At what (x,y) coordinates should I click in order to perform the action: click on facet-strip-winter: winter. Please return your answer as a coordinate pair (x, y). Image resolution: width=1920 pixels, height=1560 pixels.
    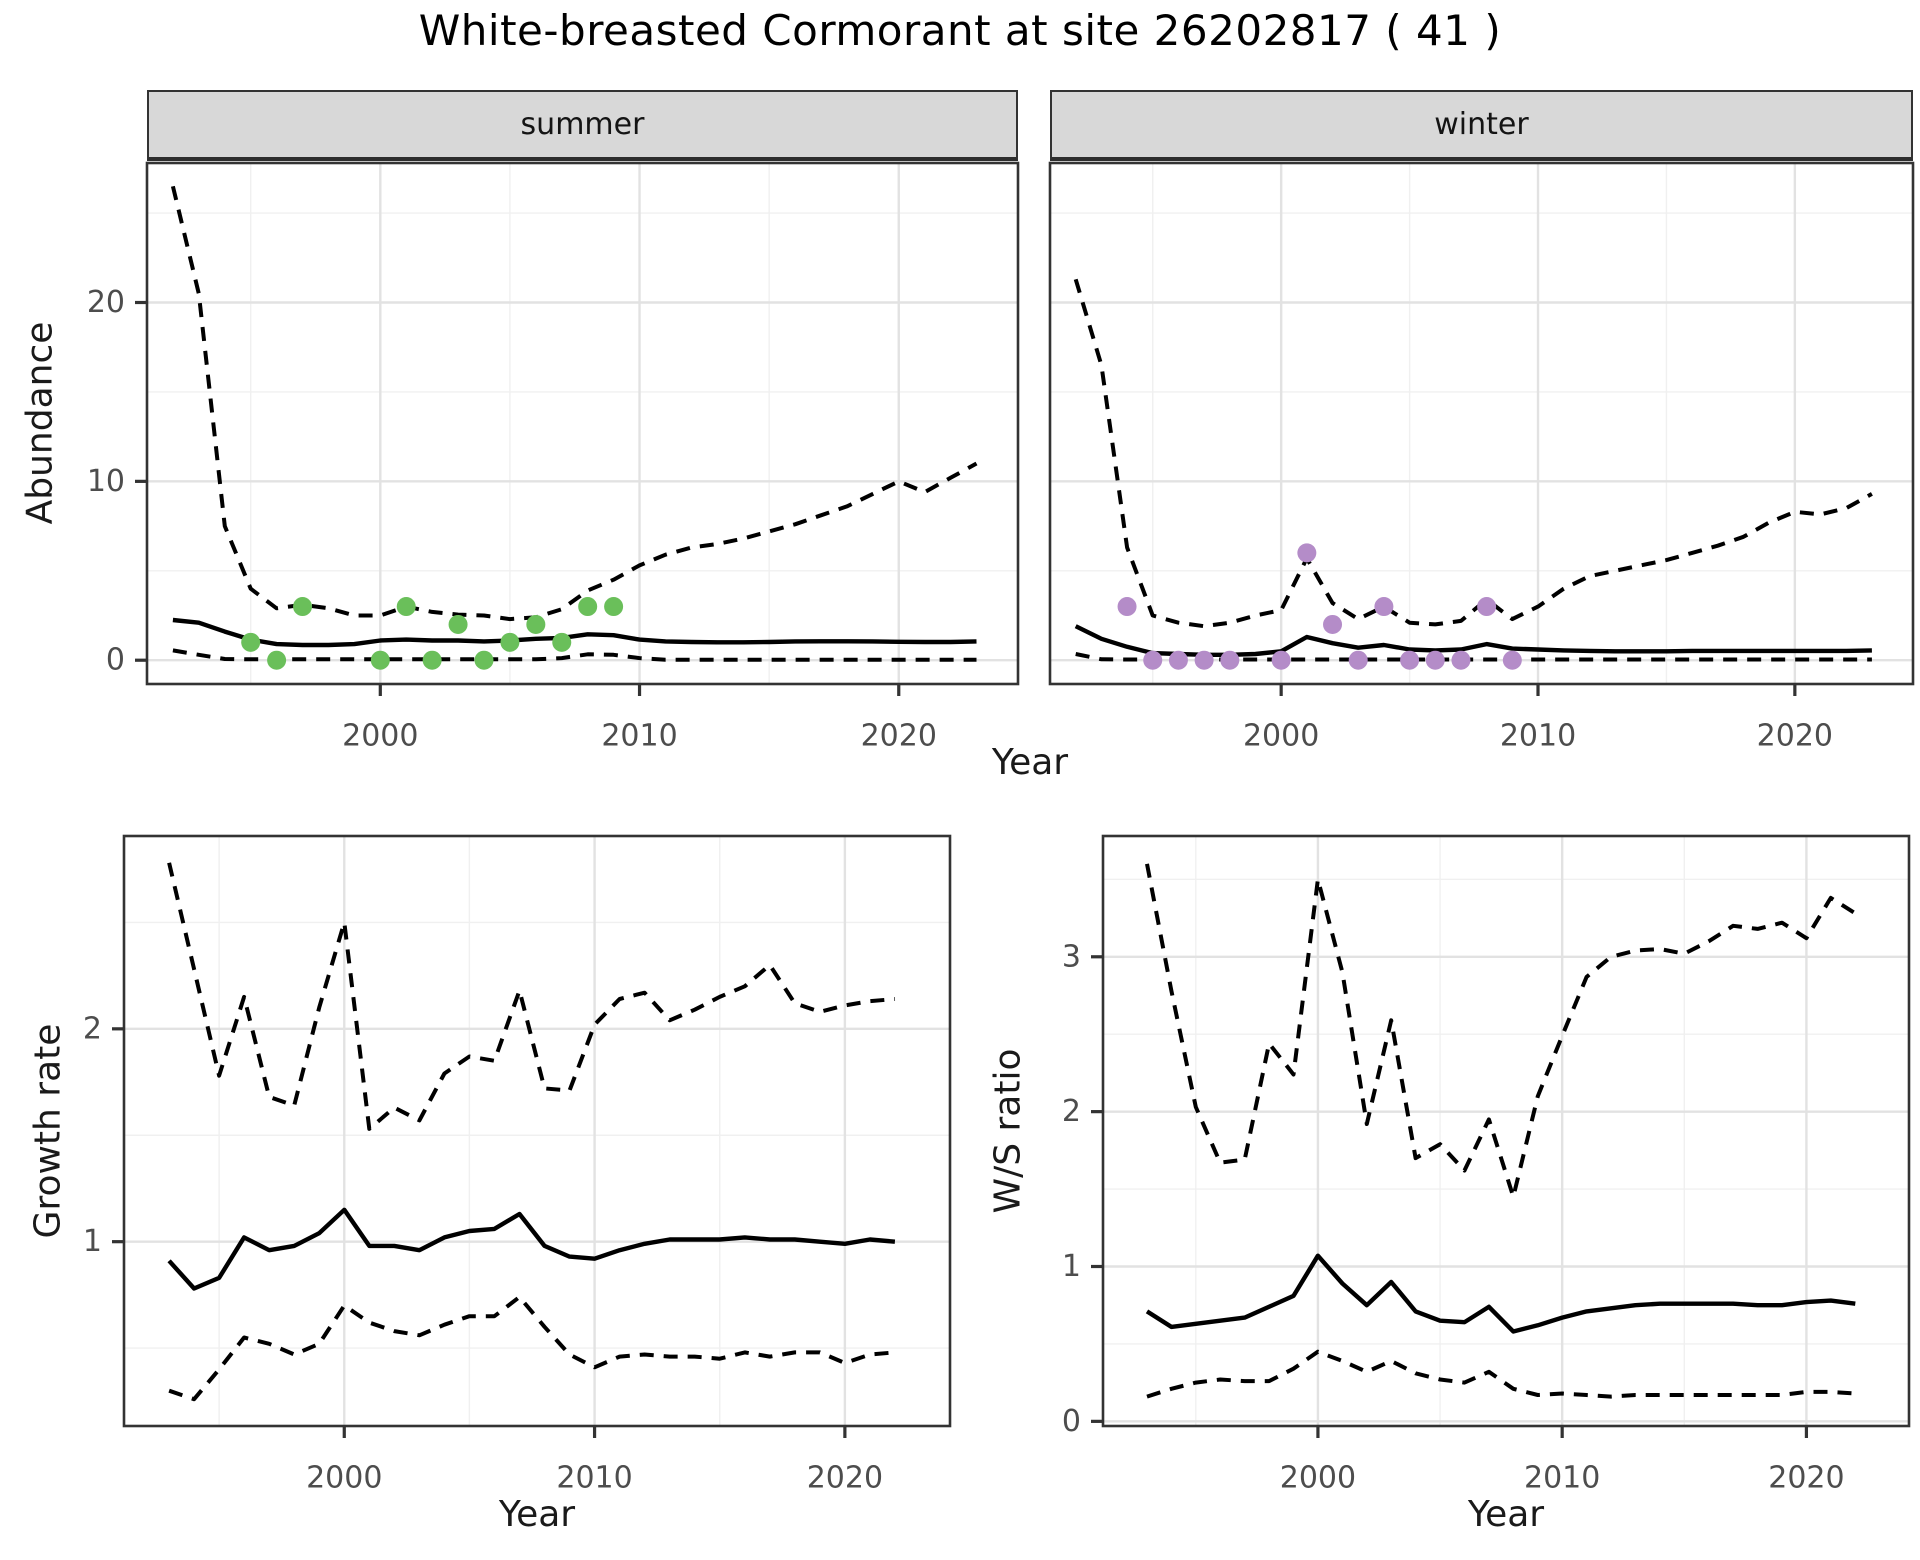
    Looking at the image, I should click on (1481, 125).